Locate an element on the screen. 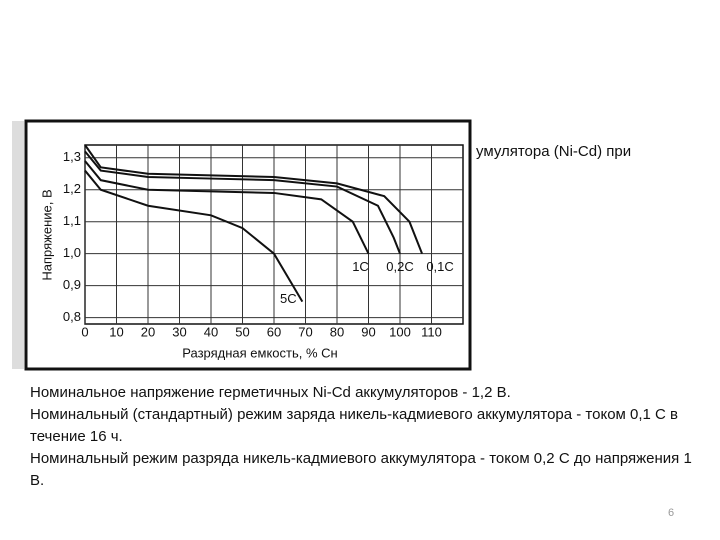  x-tick-label: 40 is located at coordinates (211, 331).